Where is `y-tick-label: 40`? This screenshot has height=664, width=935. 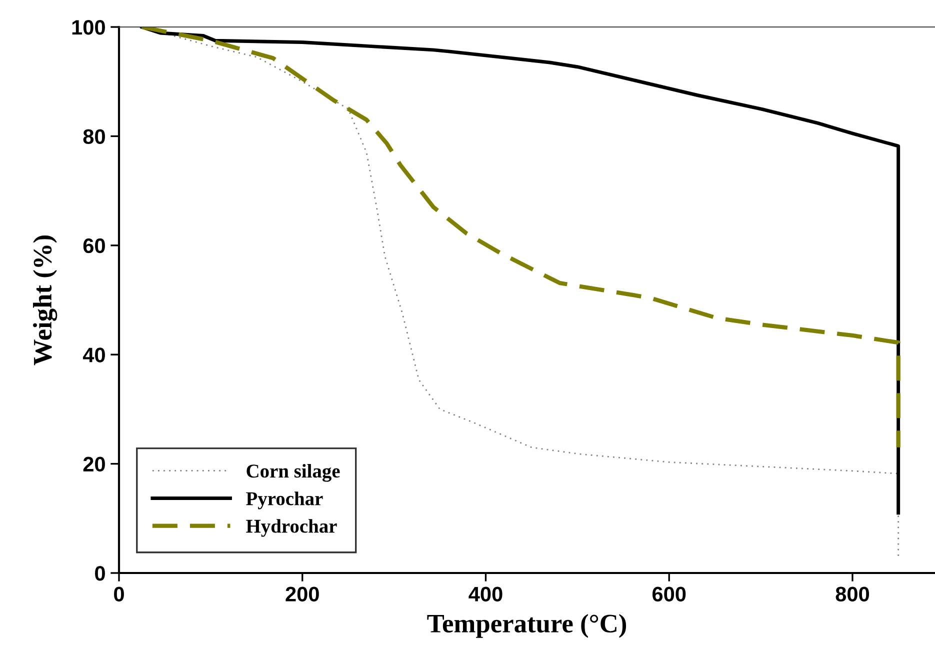 y-tick-label: 40 is located at coordinates (93, 355).